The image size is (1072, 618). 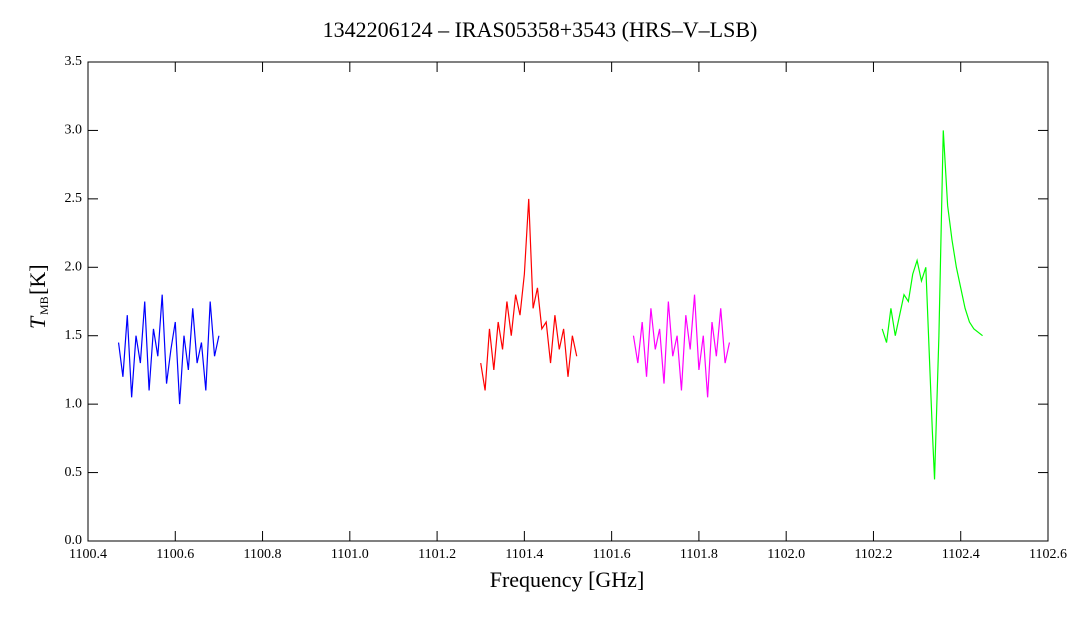 What do you see at coordinates (74, 335) in the screenshot?
I see `y-tick-label: 1.5` at bounding box center [74, 335].